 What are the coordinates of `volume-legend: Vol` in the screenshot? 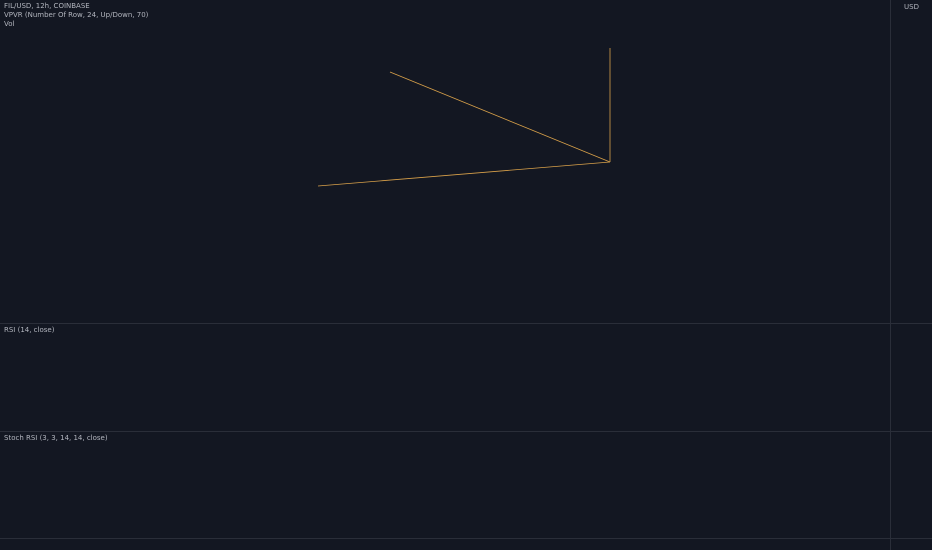 It's located at (9, 24).